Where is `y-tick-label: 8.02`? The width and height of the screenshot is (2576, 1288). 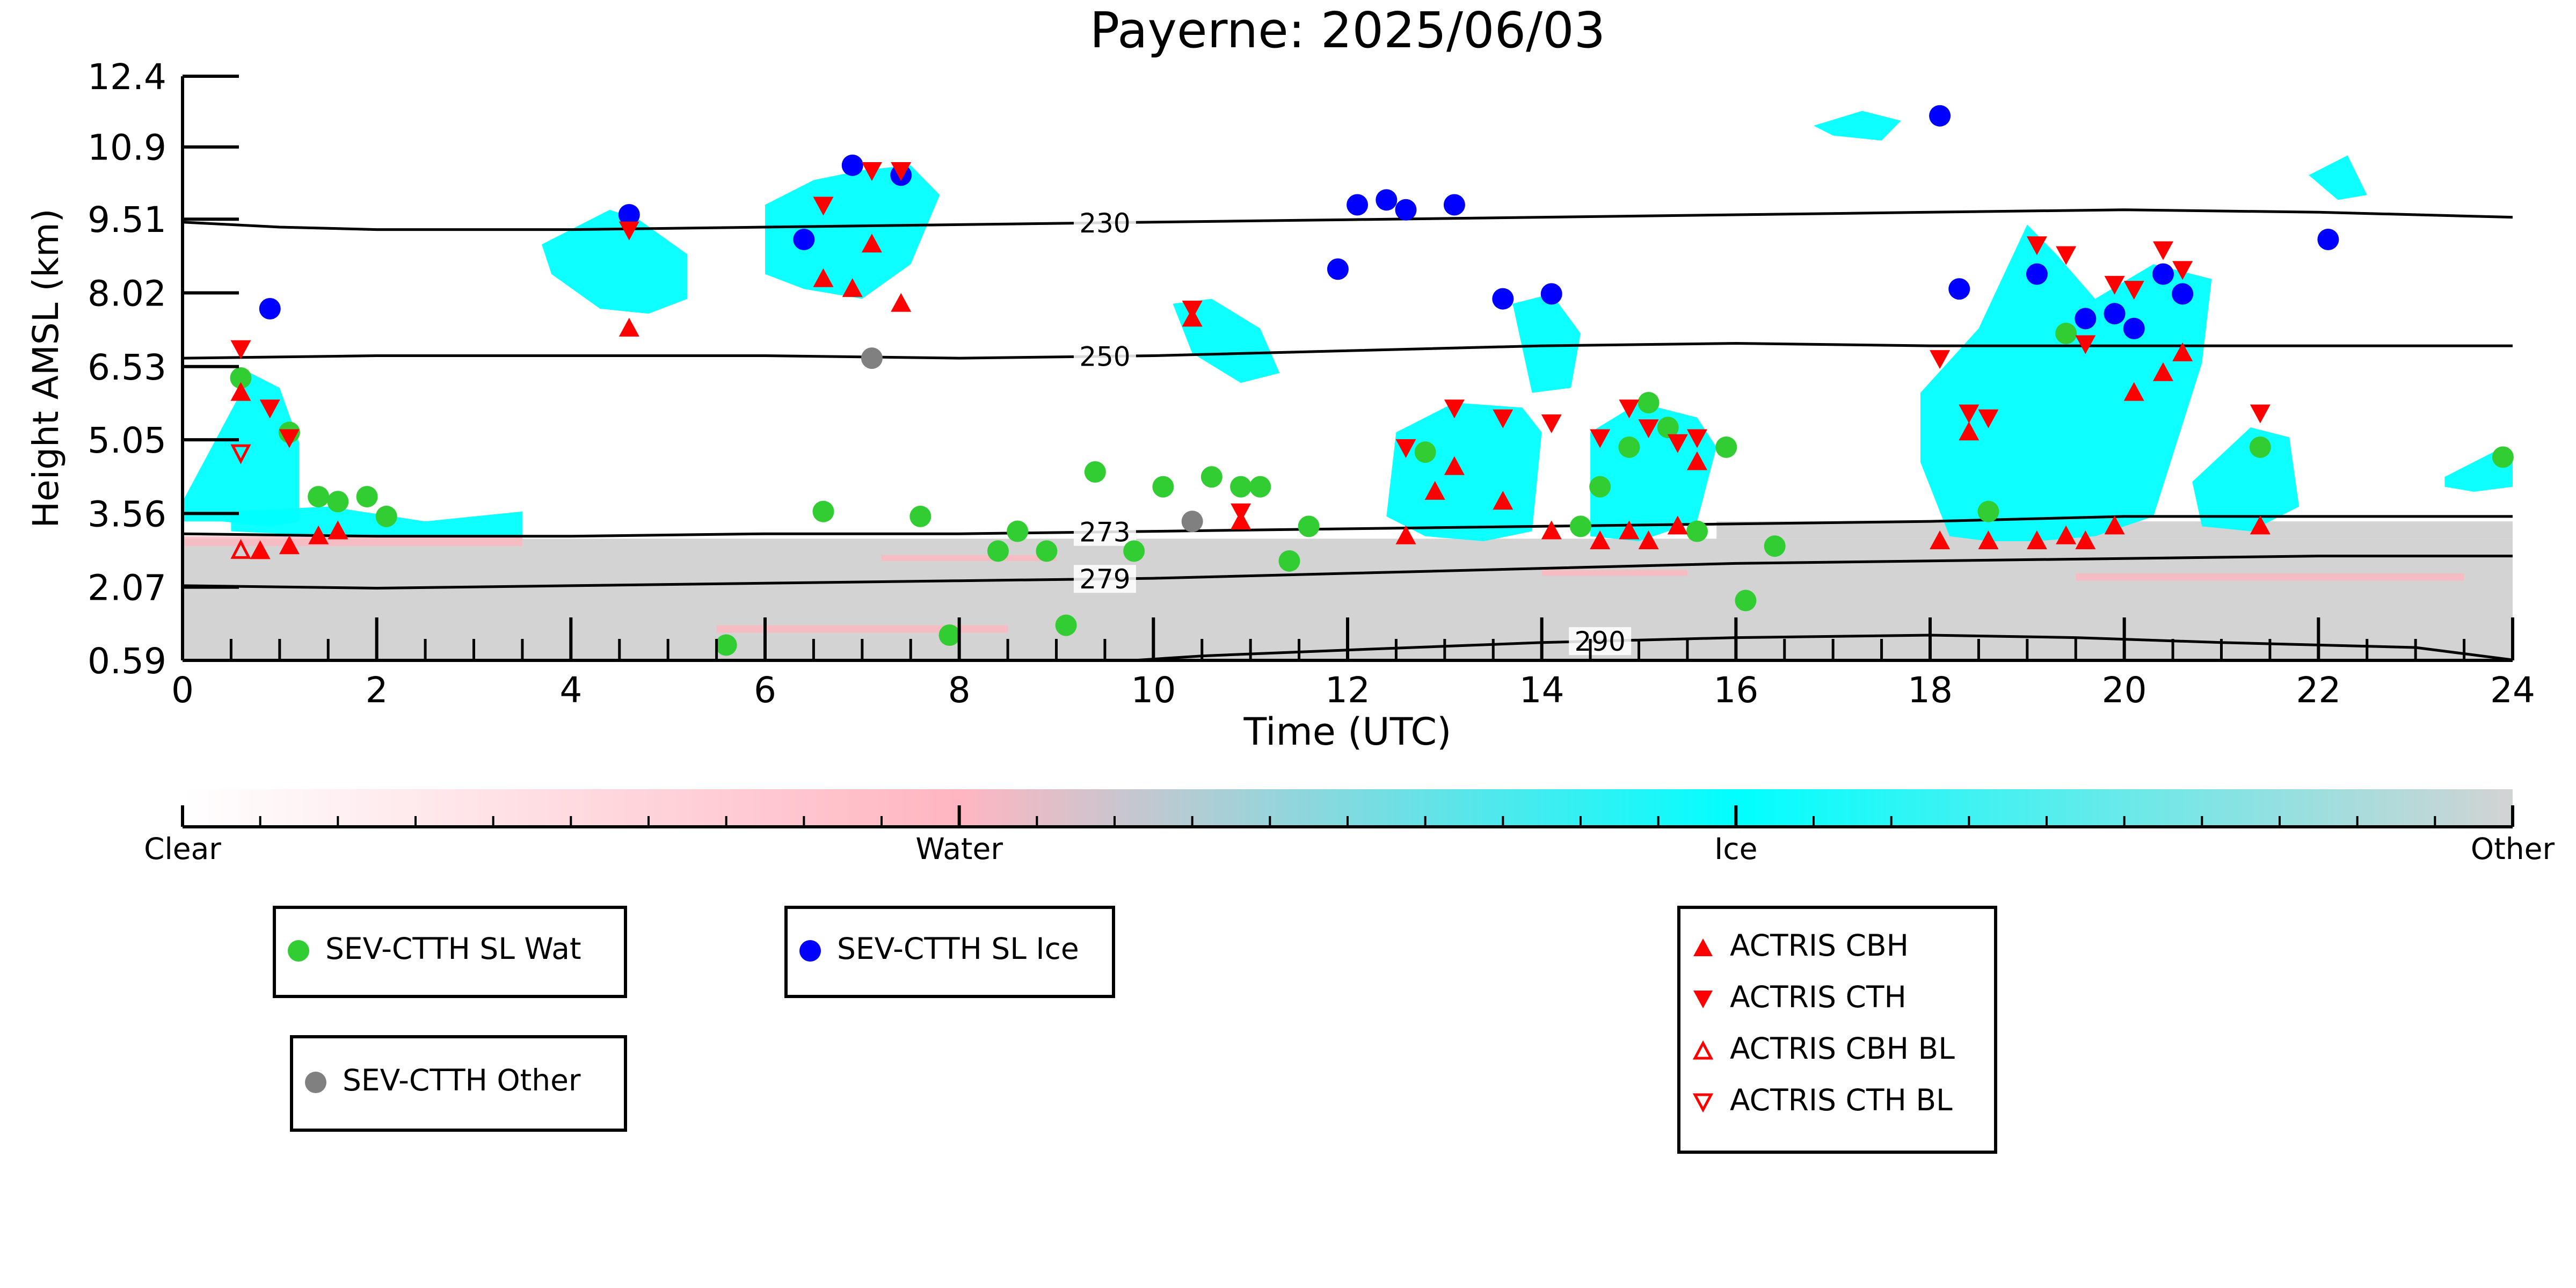 y-tick-label: 8.02 is located at coordinates (127, 294).